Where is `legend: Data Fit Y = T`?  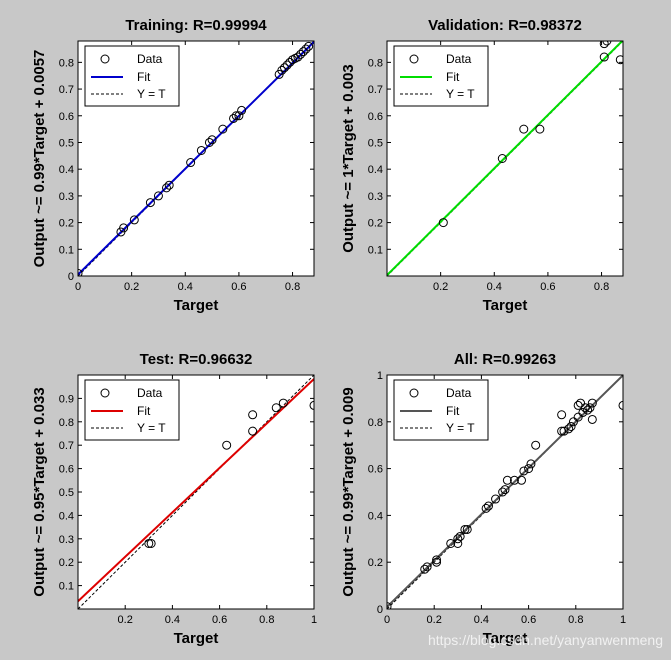
legend: Data Fit Y = T is located at coordinates (441, 76).